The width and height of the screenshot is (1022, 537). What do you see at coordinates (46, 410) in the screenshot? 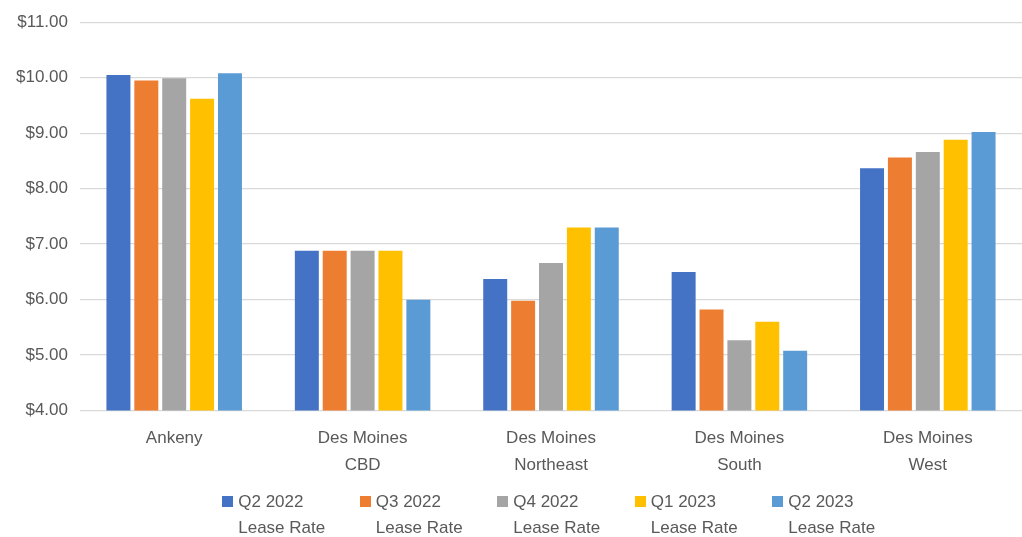
I see `y-tick-label: $4.00` at bounding box center [46, 410].